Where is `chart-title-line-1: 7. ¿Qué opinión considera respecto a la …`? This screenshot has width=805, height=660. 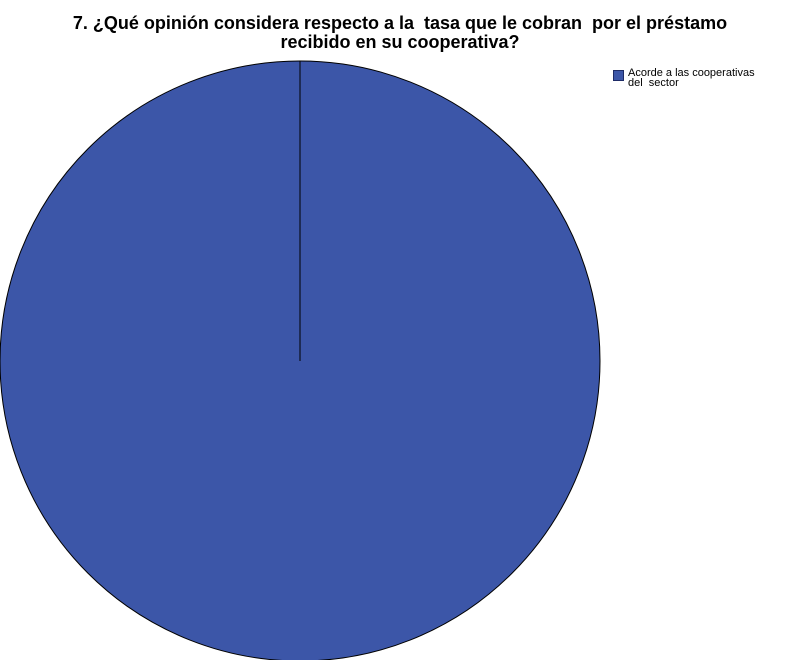
chart-title-line-1: 7. ¿Qué opinión considera respecto a la … is located at coordinates (400, 23).